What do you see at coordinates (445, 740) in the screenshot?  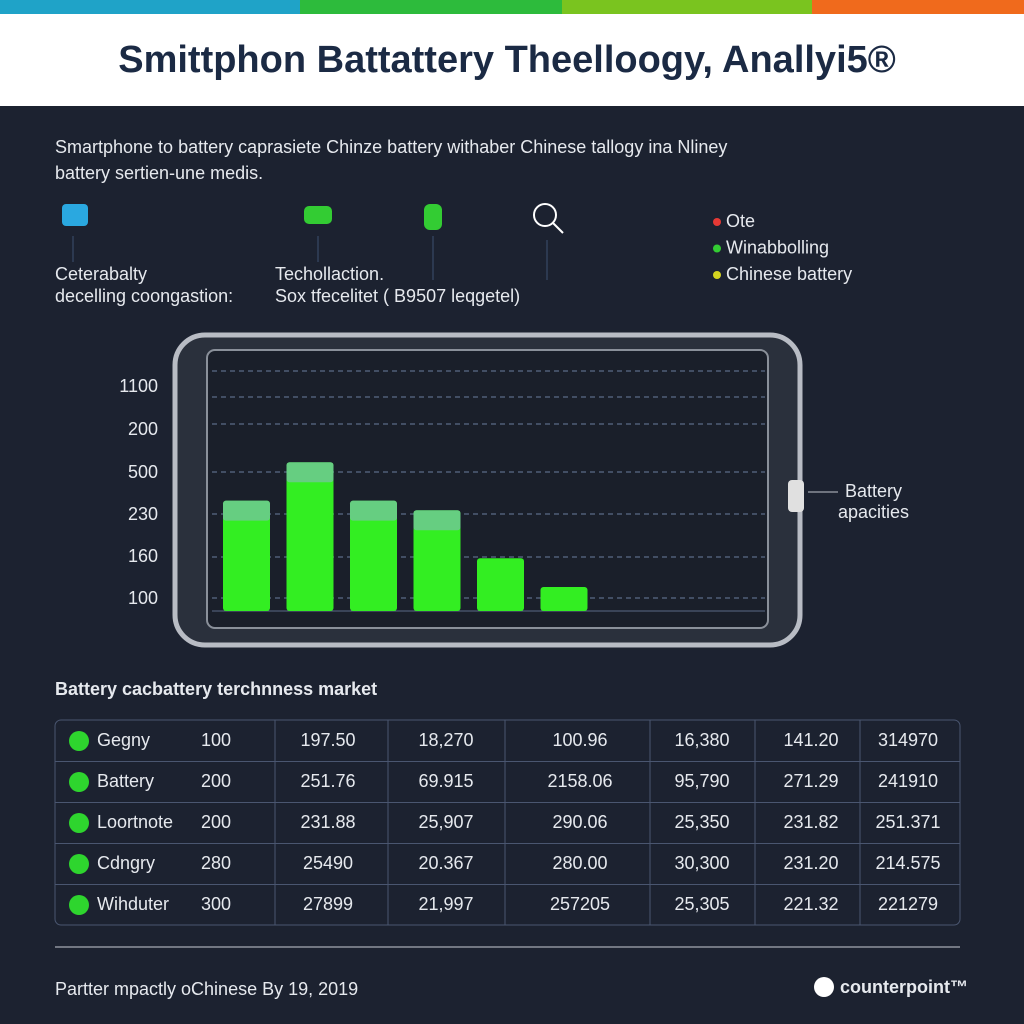 I see `table-cell: 18,270` at bounding box center [445, 740].